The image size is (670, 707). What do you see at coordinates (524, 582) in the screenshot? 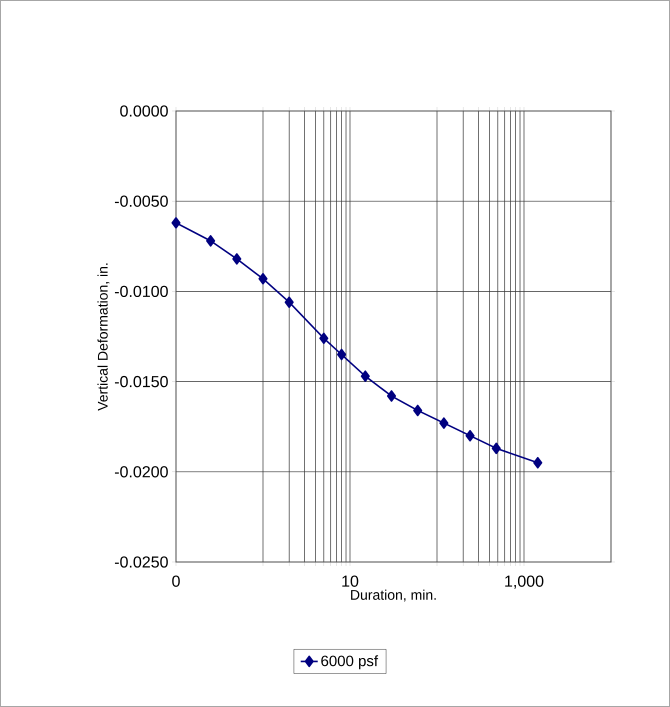
I see `x-tick-label: 1,000` at bounding box center [524, 582].